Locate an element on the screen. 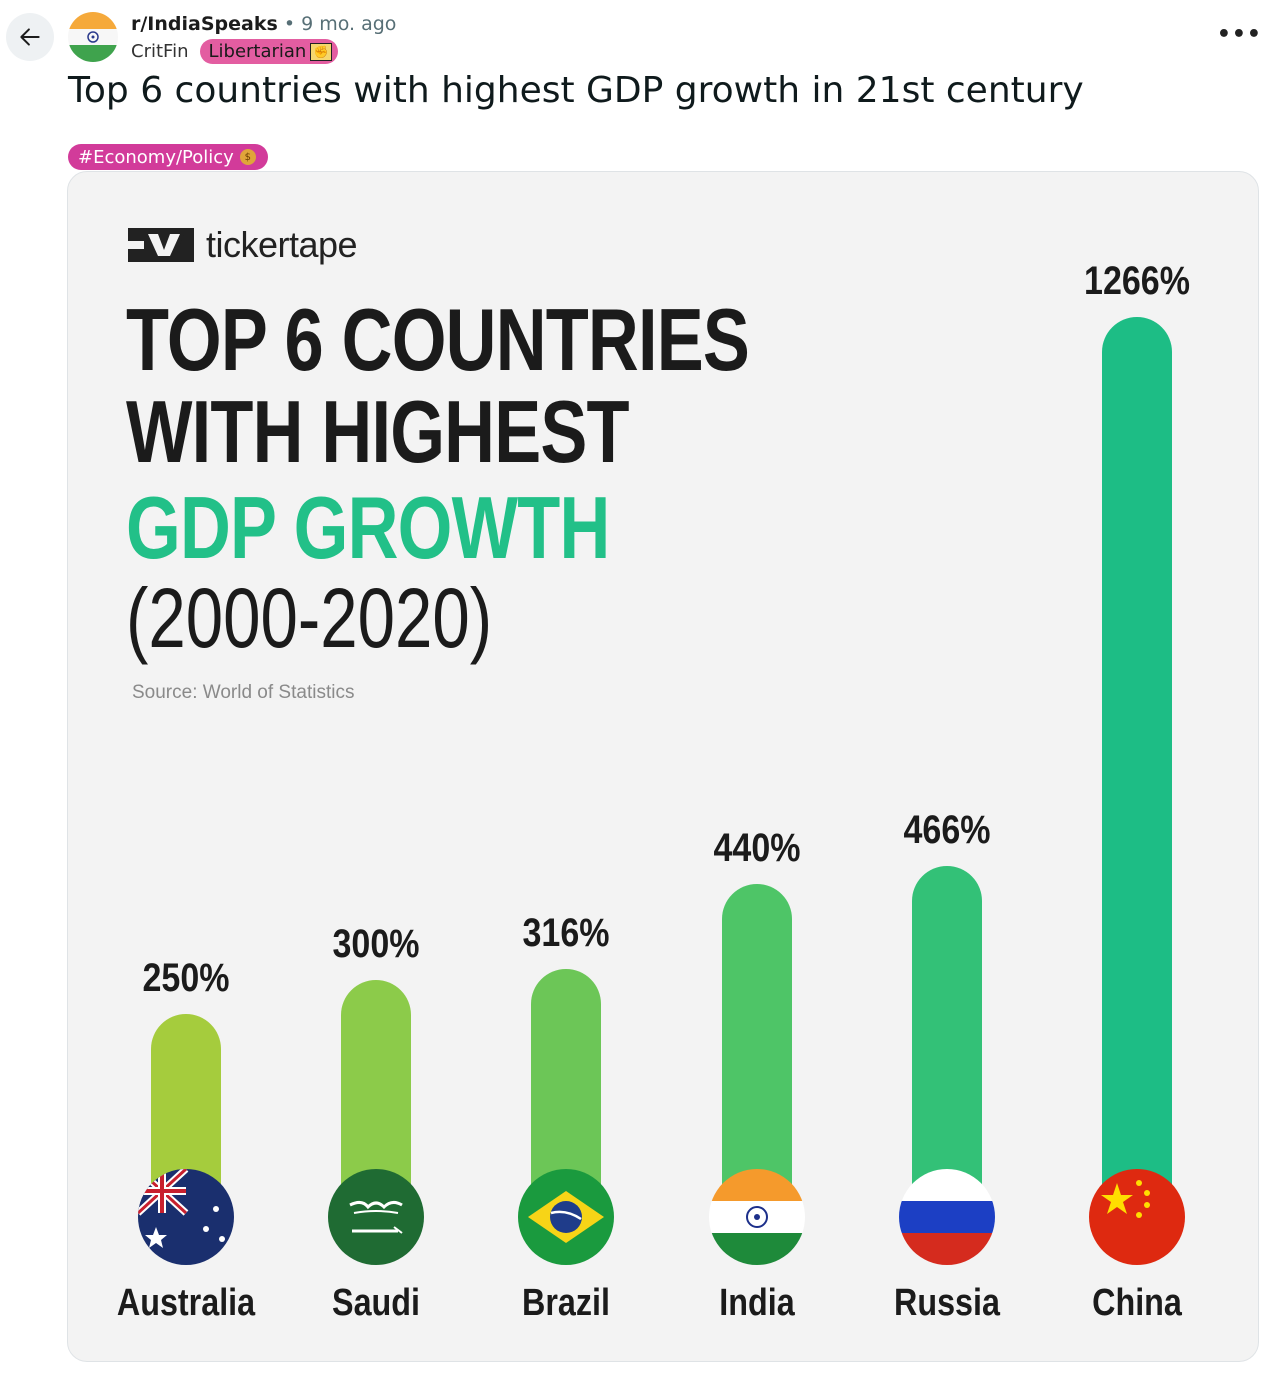 The image size is (1280, 1376). category-label-australia: Australia is located at coordinates (186, 1303).